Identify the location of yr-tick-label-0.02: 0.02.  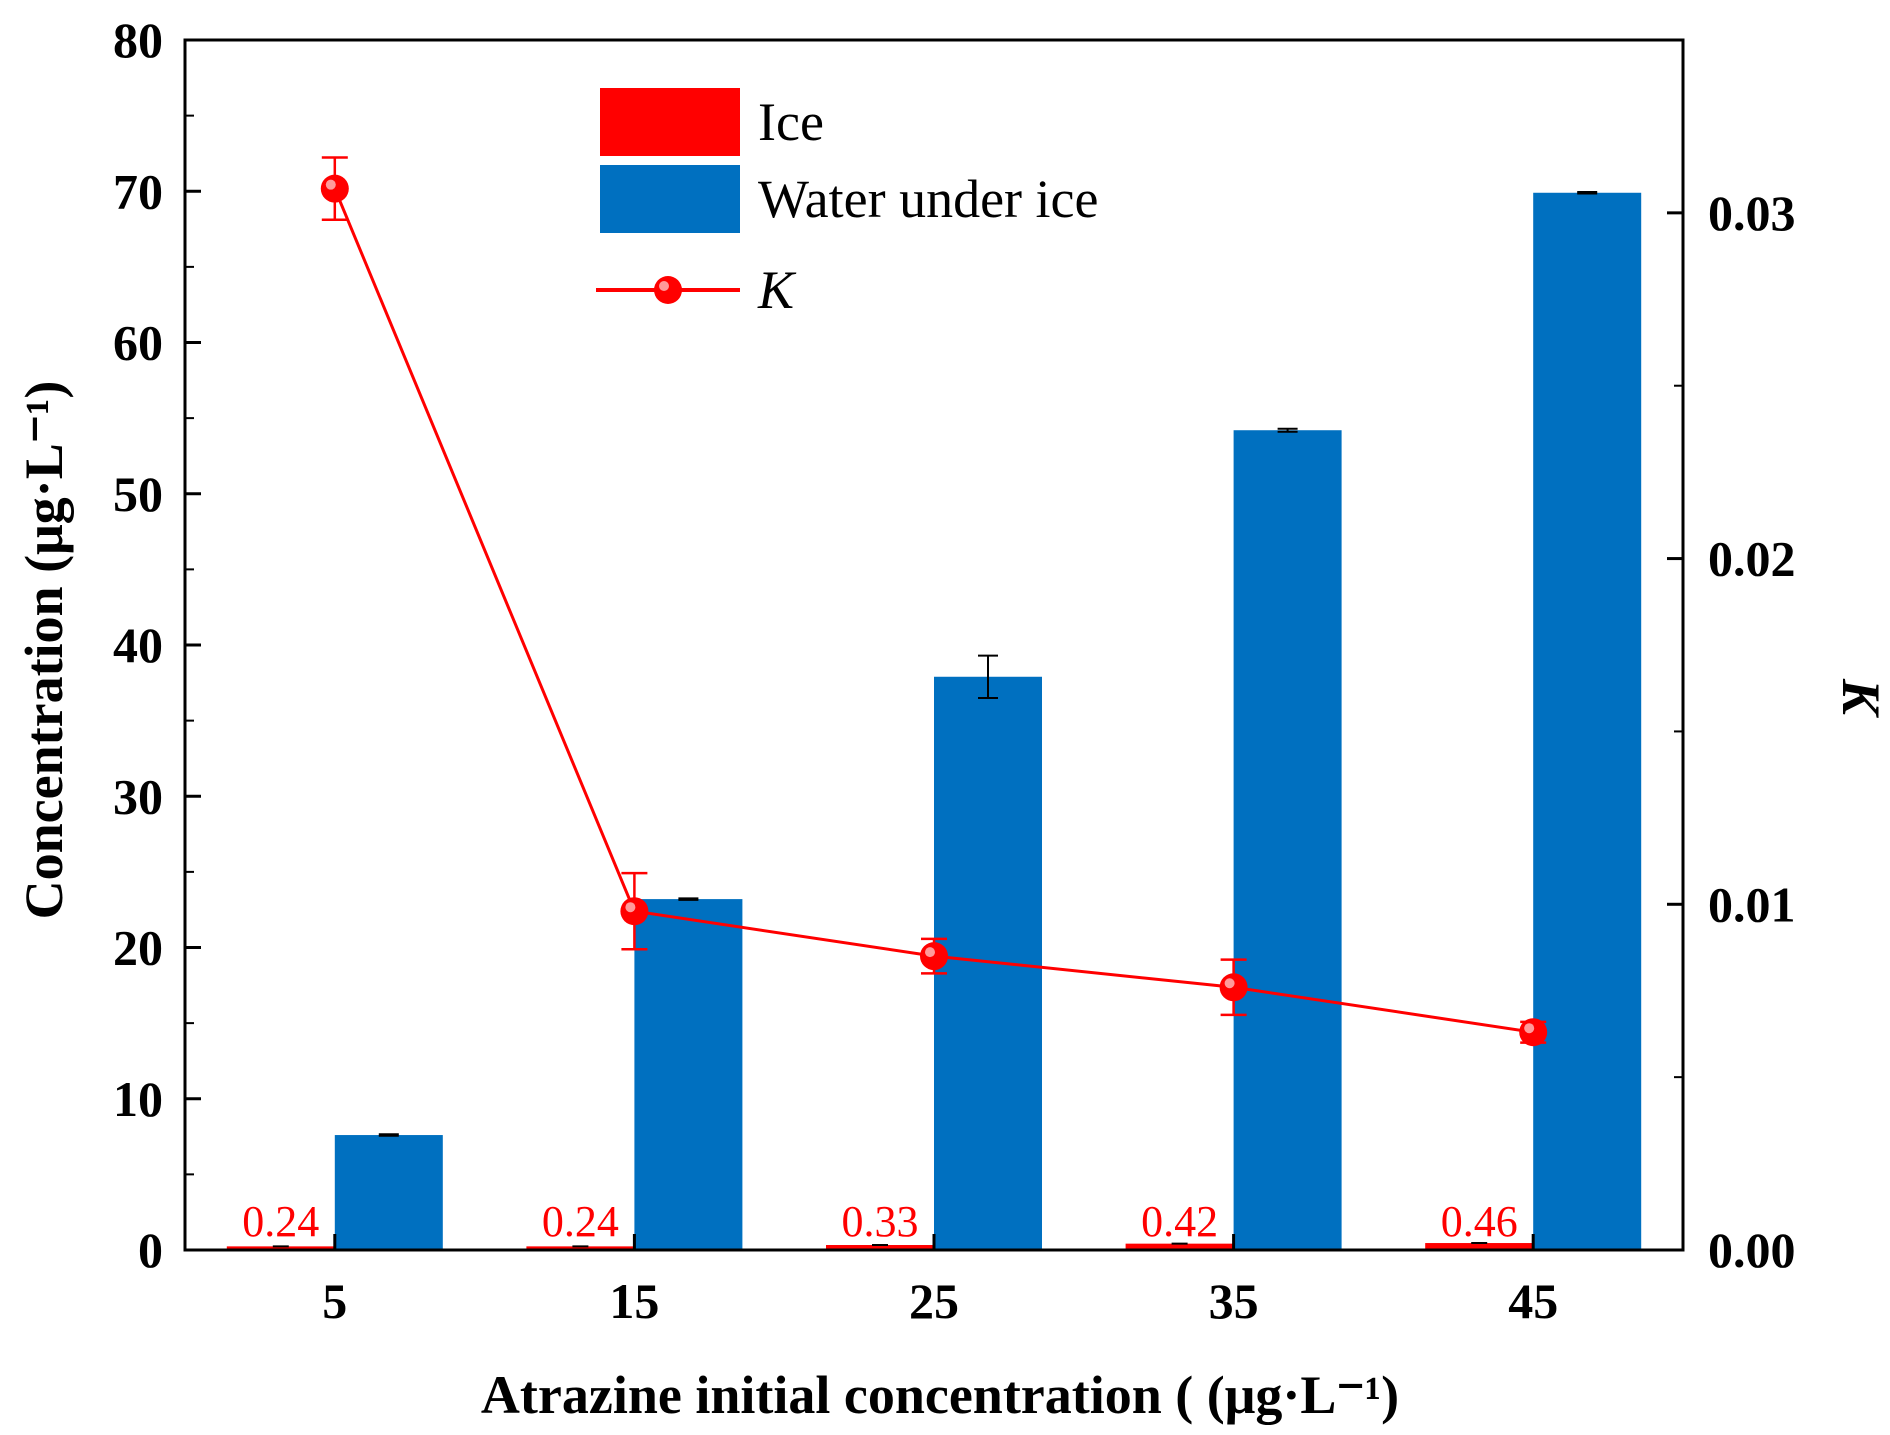
(1752, 559).